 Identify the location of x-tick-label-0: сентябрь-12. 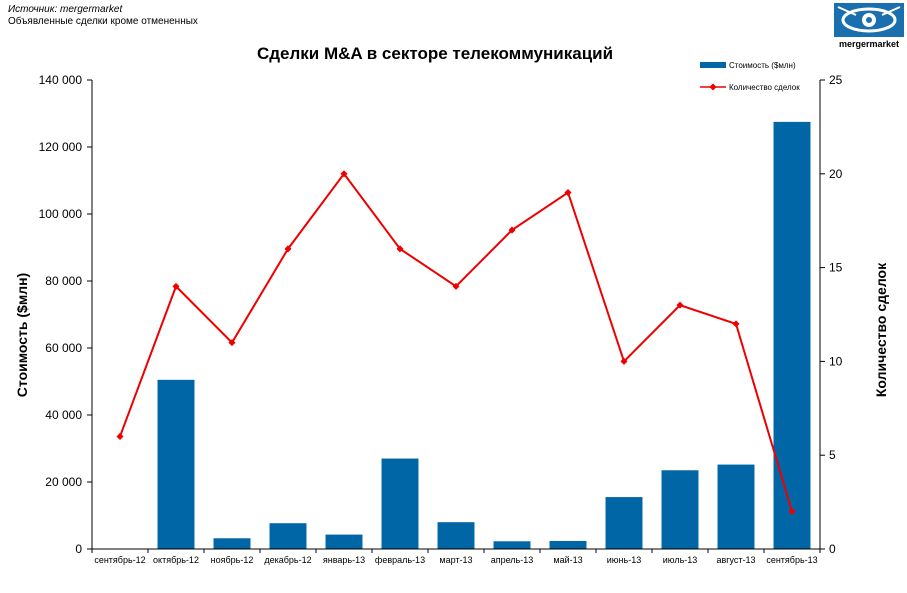
(119, 560).